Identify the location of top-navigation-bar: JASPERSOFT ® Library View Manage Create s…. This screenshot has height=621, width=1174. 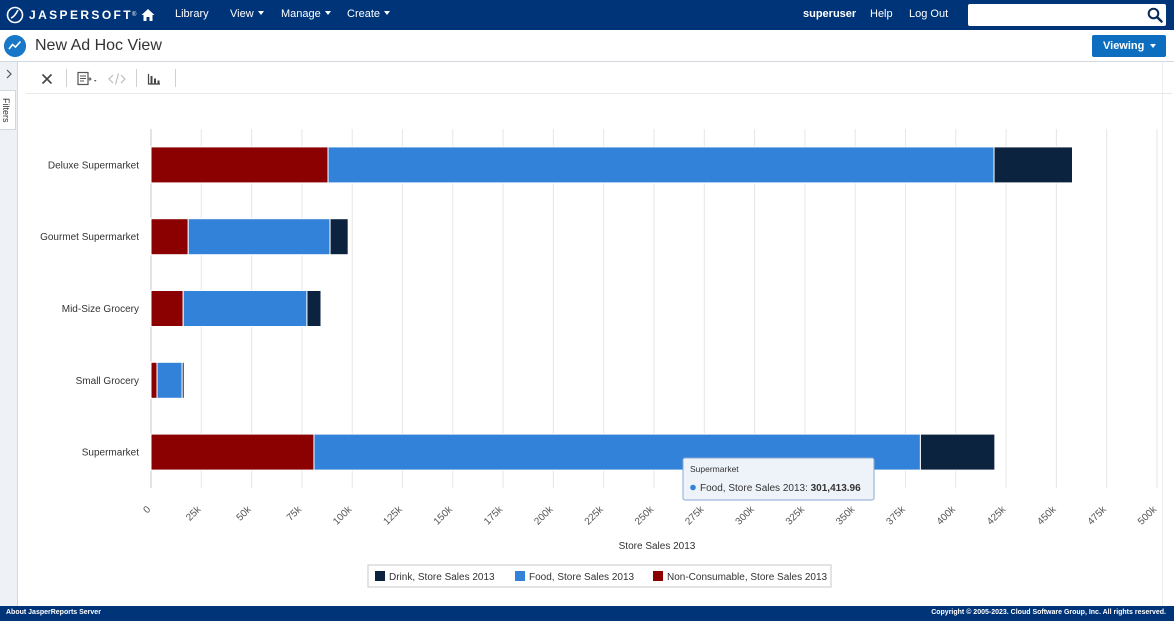
(587, 15).